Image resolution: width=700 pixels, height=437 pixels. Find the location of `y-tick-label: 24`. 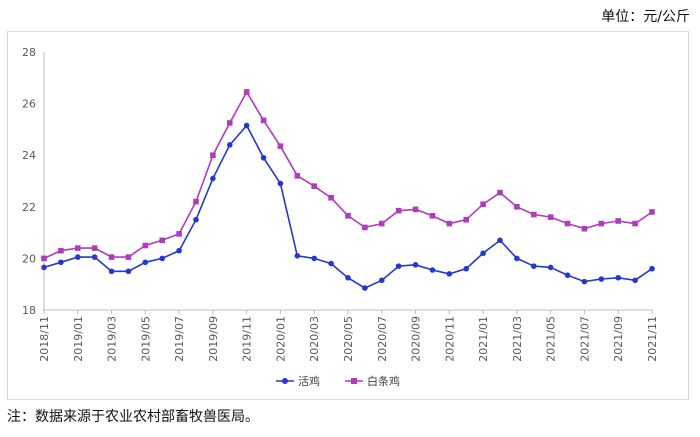

y-tick-label: 24 is located at coordinates (29, 155).